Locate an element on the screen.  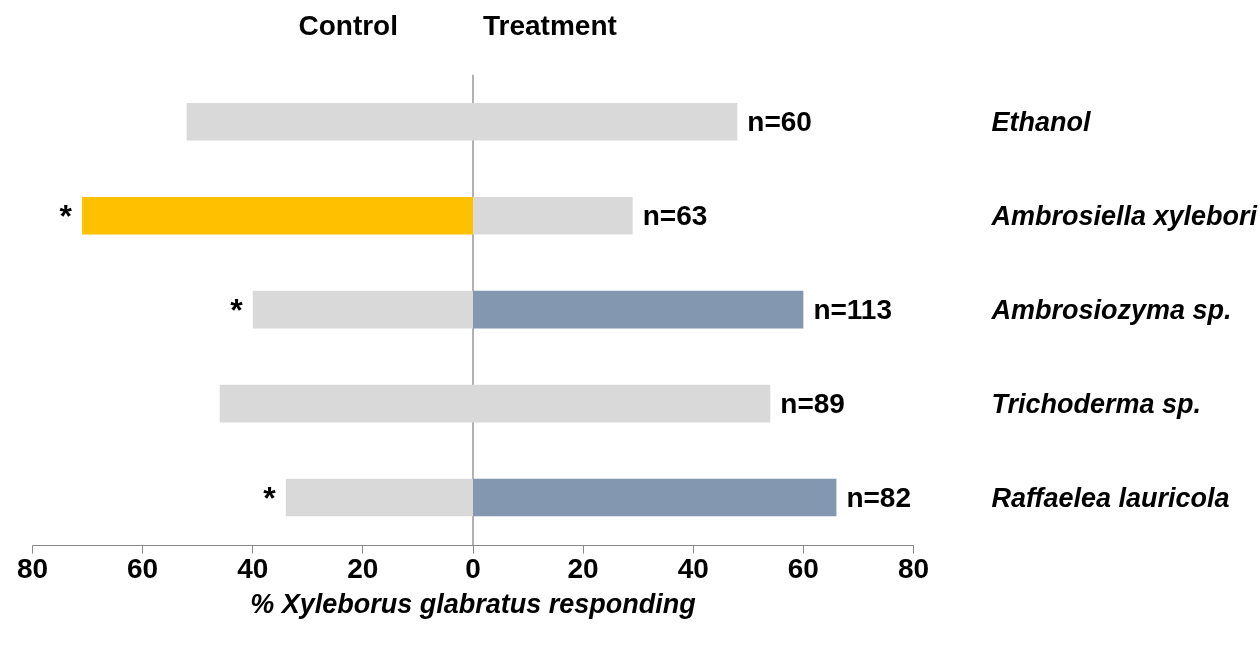
y-tick-label: Ethanol is located at coordinates (1041, 121).